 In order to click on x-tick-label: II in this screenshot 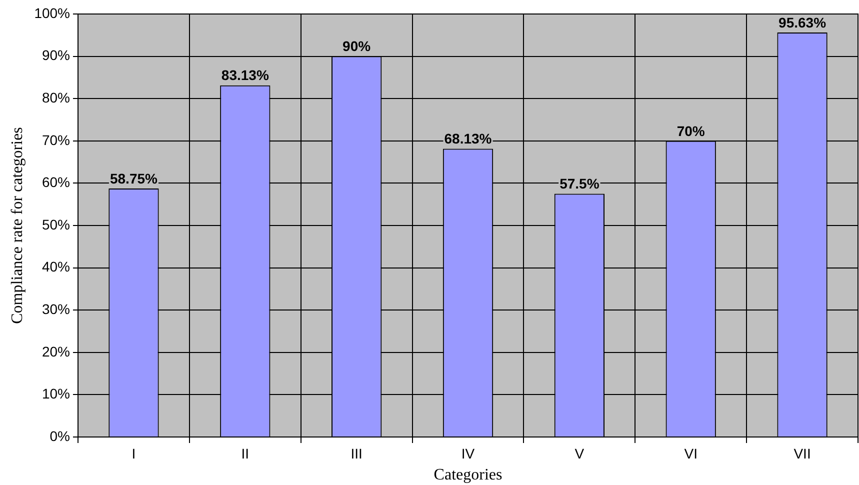, I will do `click(245, 453)`.